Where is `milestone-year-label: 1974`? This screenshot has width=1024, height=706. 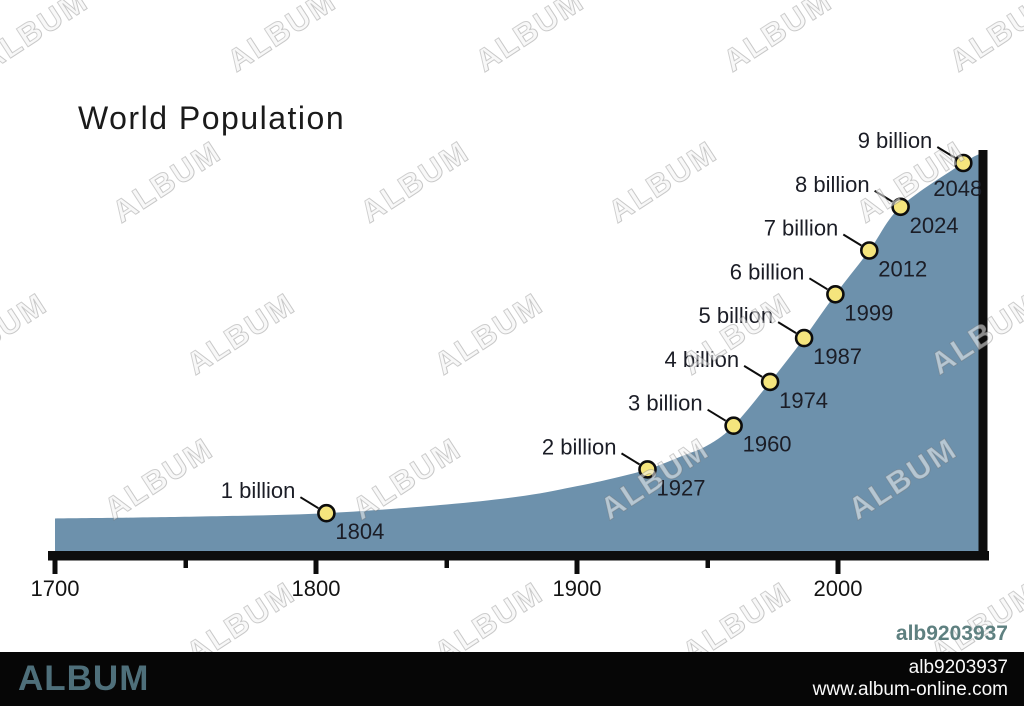 milestone-year-label: 1974 is located at coordinates (803, 400).